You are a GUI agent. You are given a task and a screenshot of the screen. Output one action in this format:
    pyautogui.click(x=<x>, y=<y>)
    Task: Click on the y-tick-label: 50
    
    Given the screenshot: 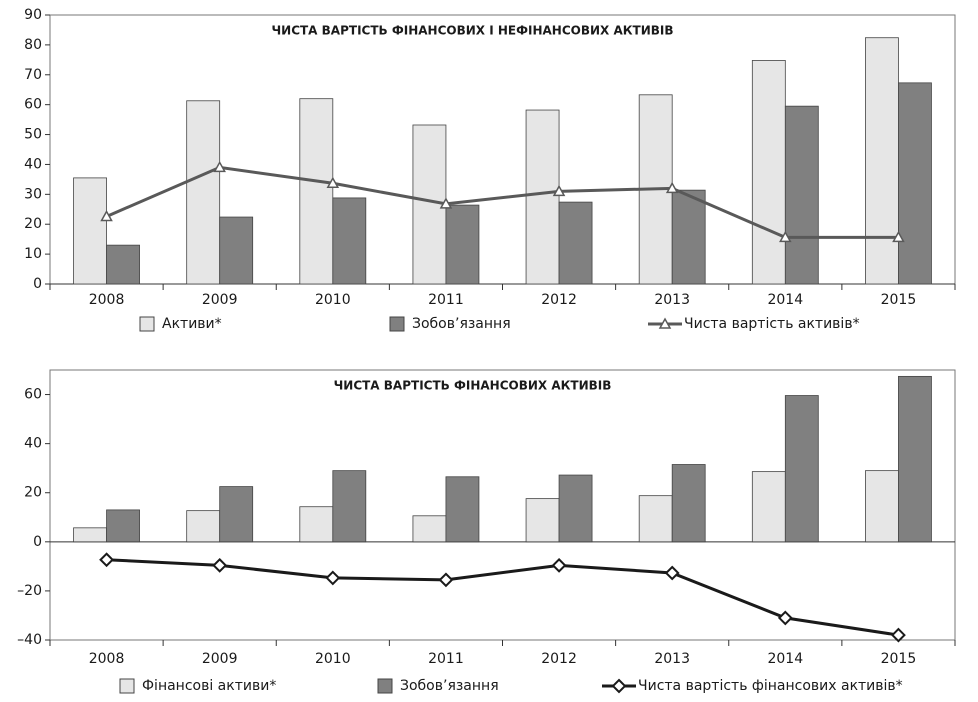 What is the action you would take?
    pyautogui.click(x=33, y=135)
    